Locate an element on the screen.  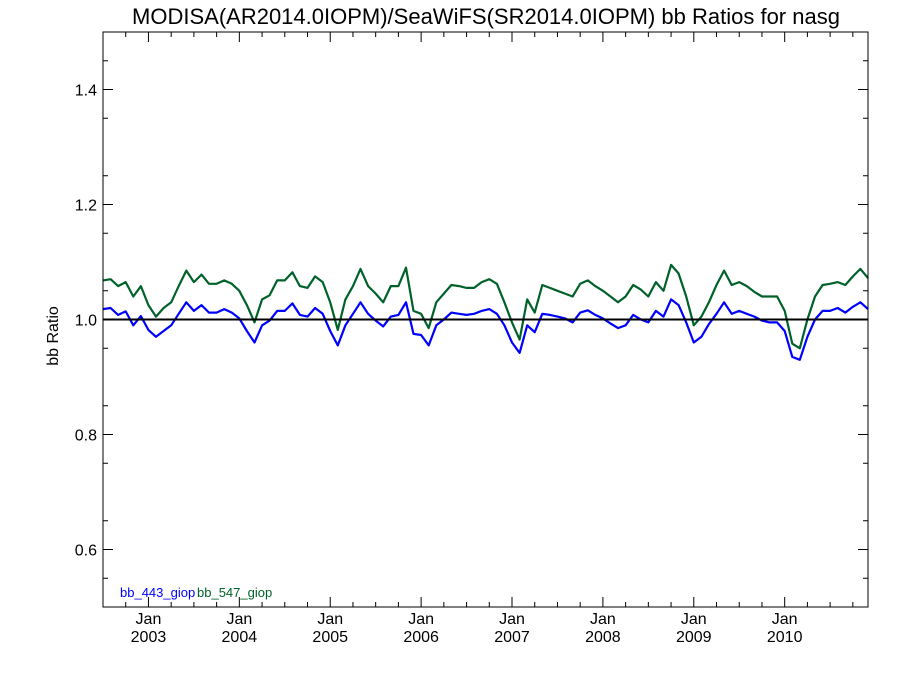
y-tick-label: 0.8 is located at coordinates (86, 436).